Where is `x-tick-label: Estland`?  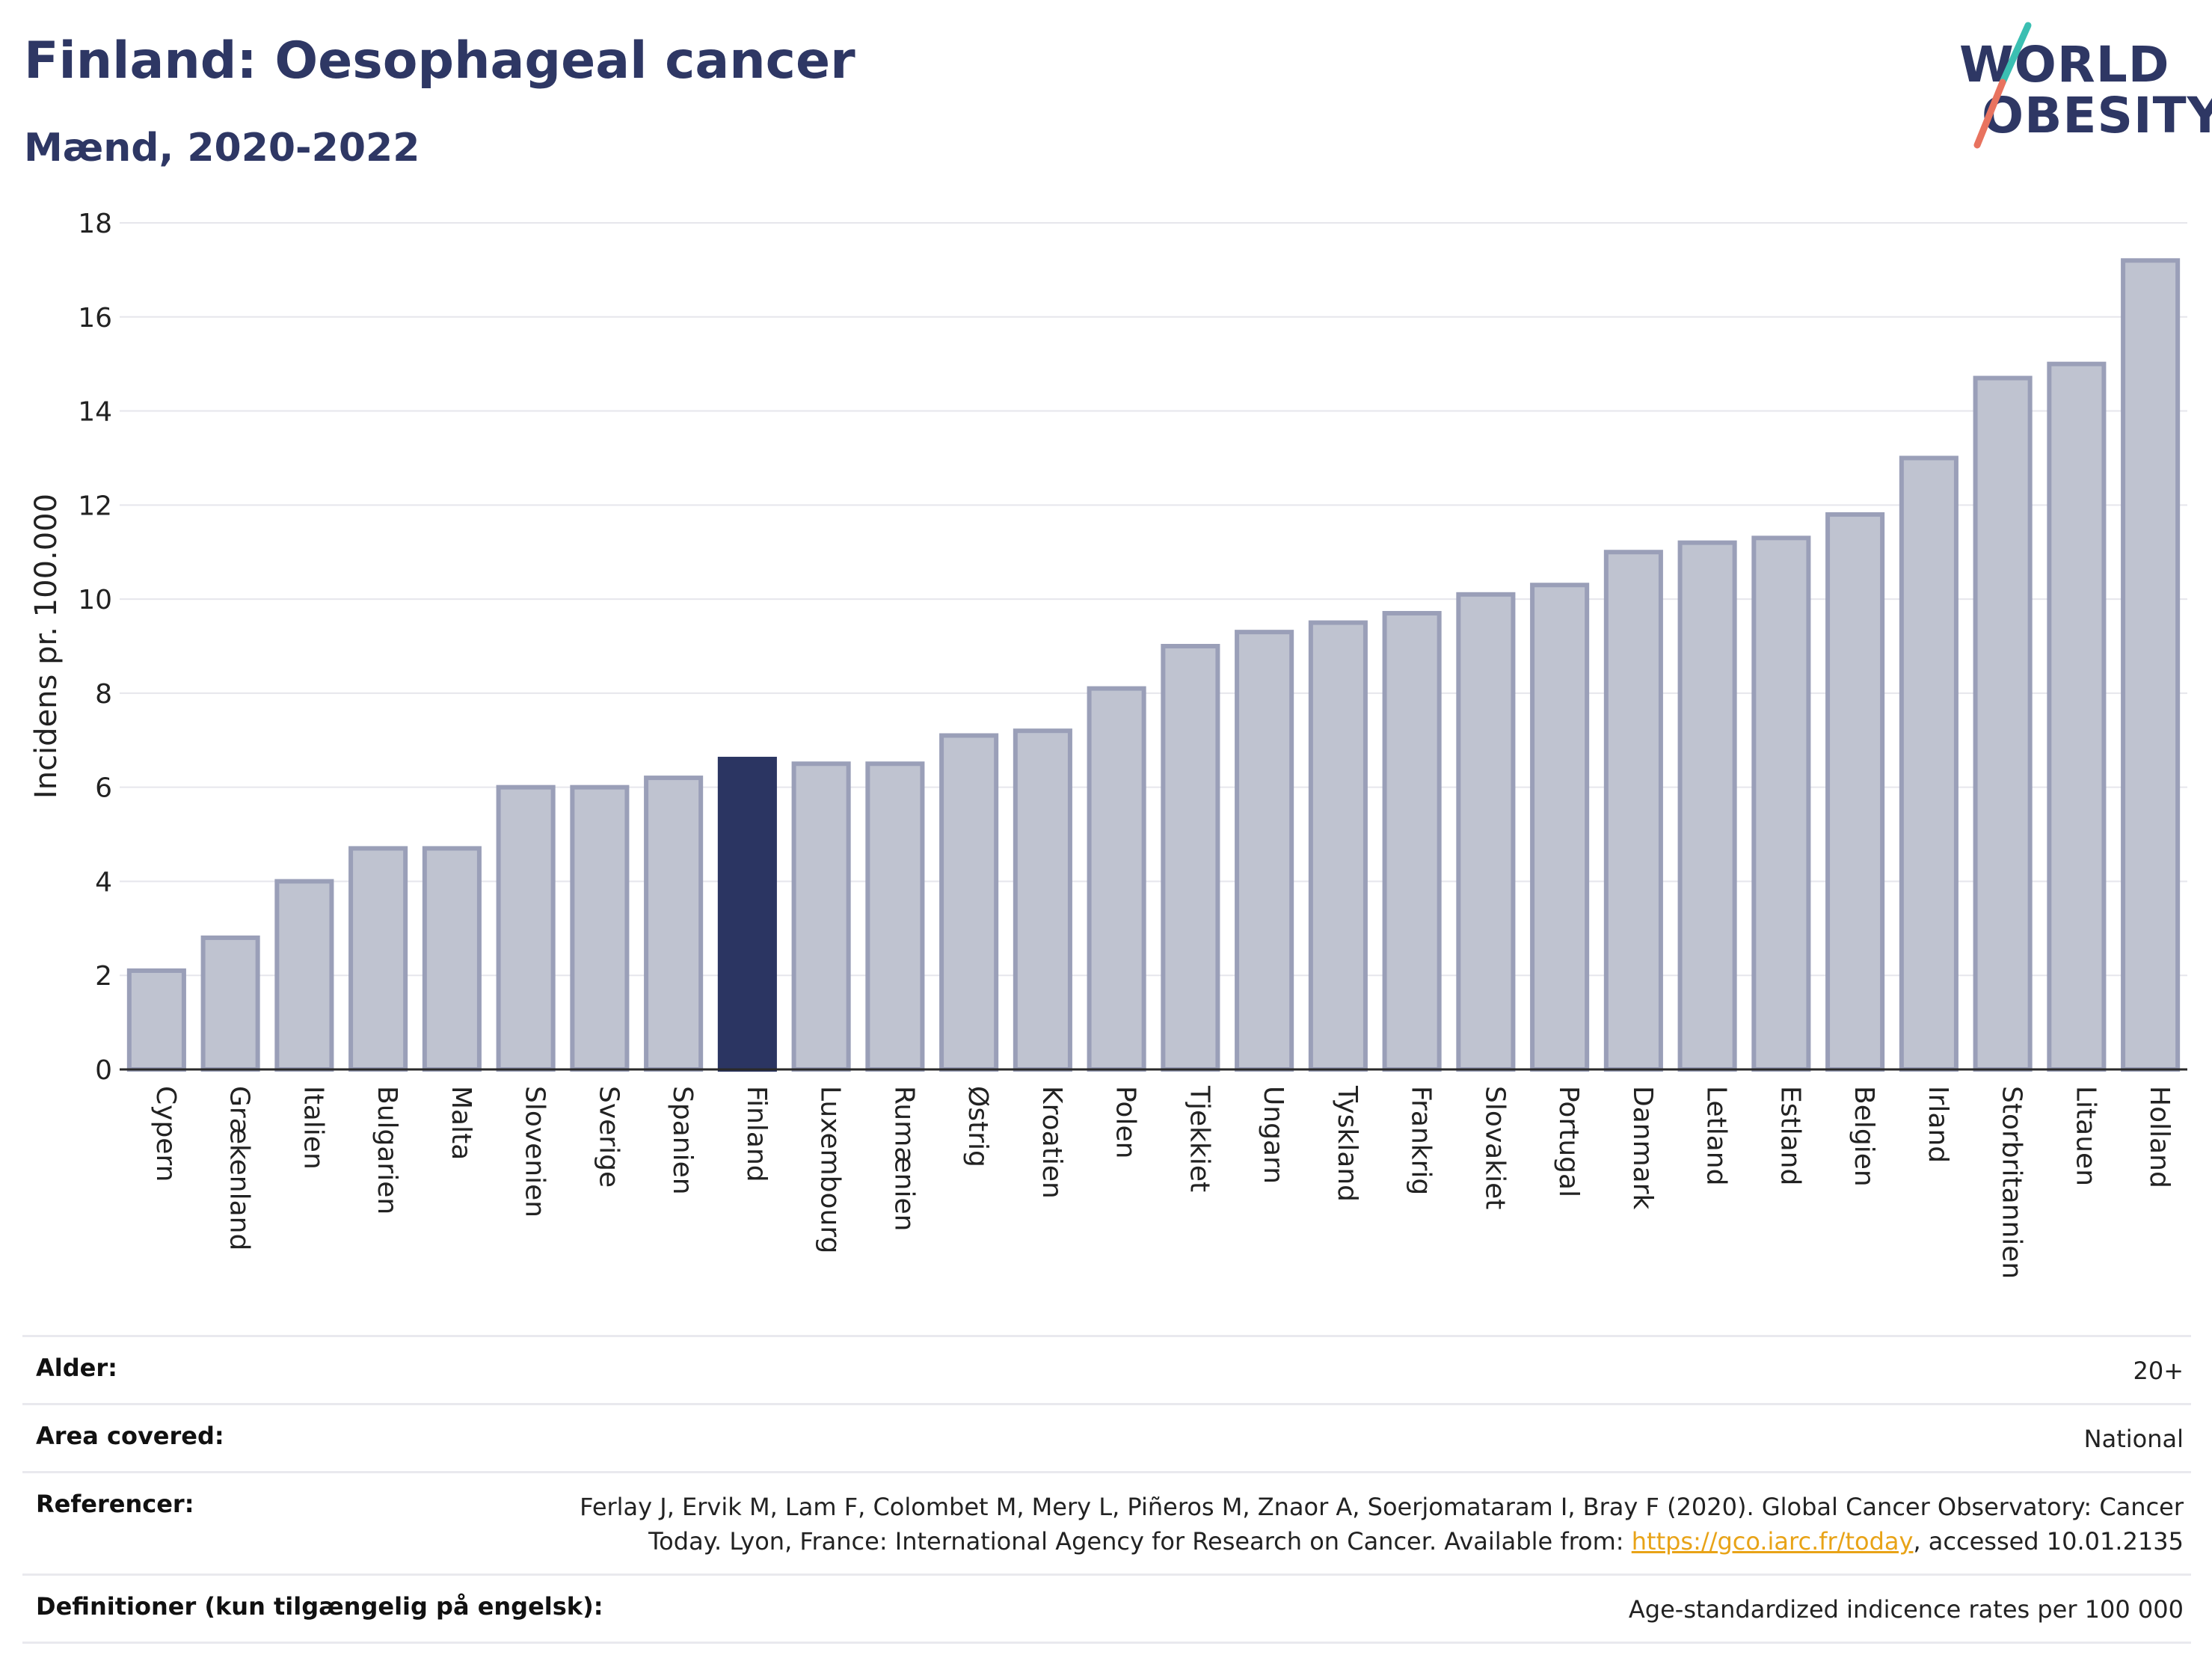
x-tick-label: Estland is located at coordinates (1790, 1135).